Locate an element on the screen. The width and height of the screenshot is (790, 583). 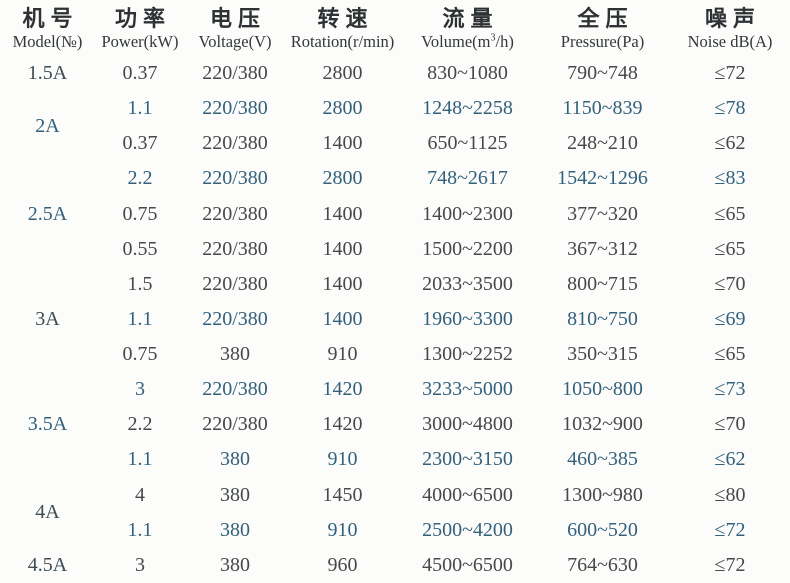
volume-cell: 3000~4800 is located at coordinates (467, 424).